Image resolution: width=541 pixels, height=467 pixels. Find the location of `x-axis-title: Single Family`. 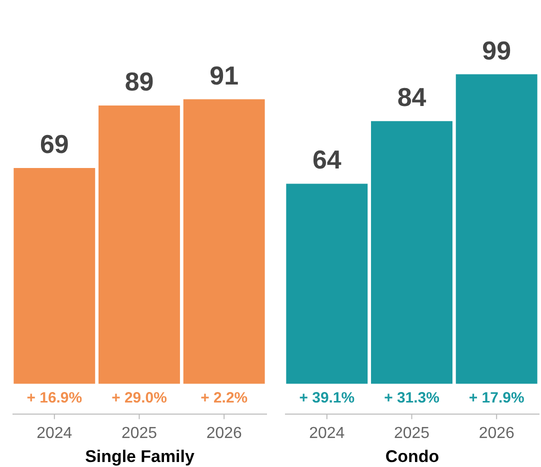

x-axis-title: Single Family is located at coordinates (140, 456).